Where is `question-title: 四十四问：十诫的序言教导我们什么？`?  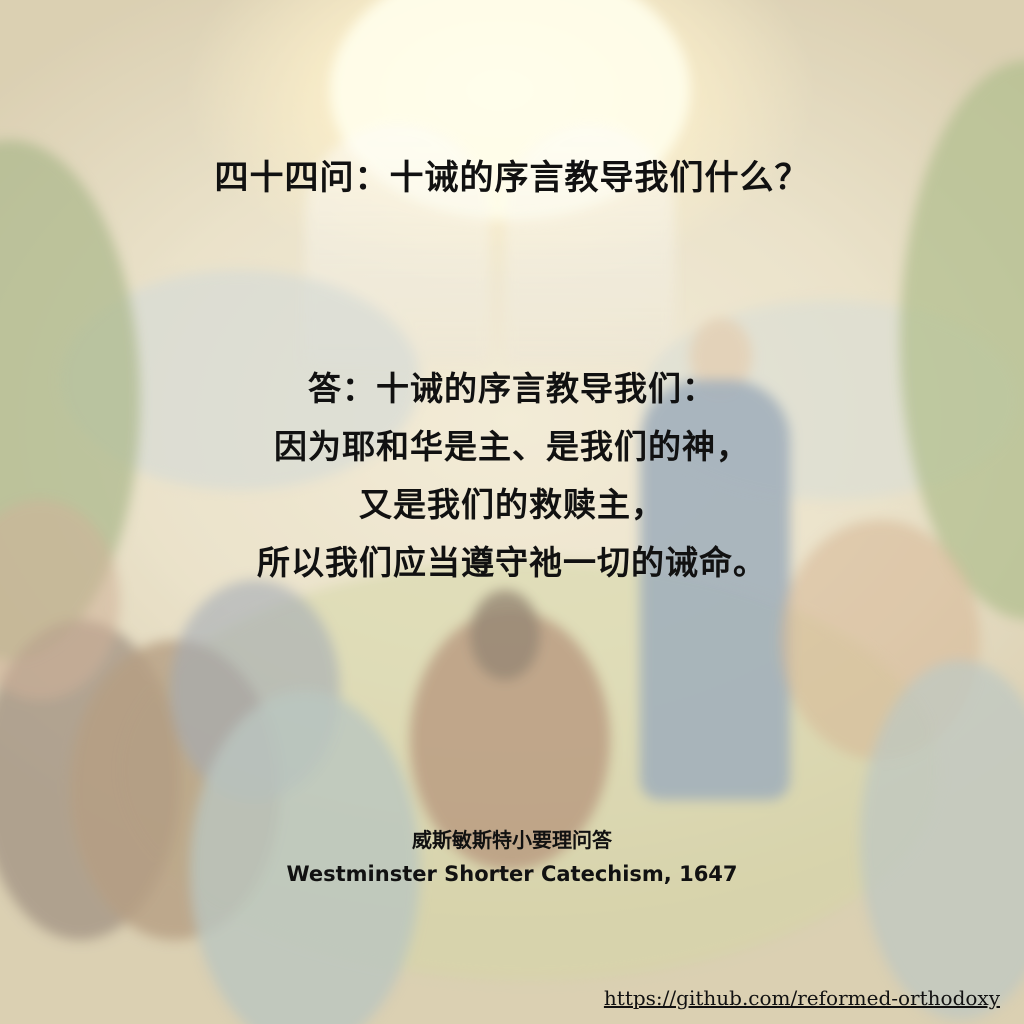 question-title: 四十四问：十诫的序言教导我们什么？ is located at coordinates (512, 178).